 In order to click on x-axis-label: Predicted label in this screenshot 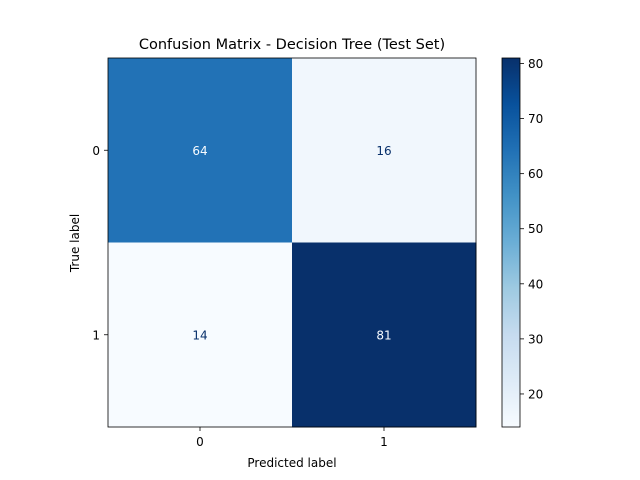, I will do `click(291, 463)`.